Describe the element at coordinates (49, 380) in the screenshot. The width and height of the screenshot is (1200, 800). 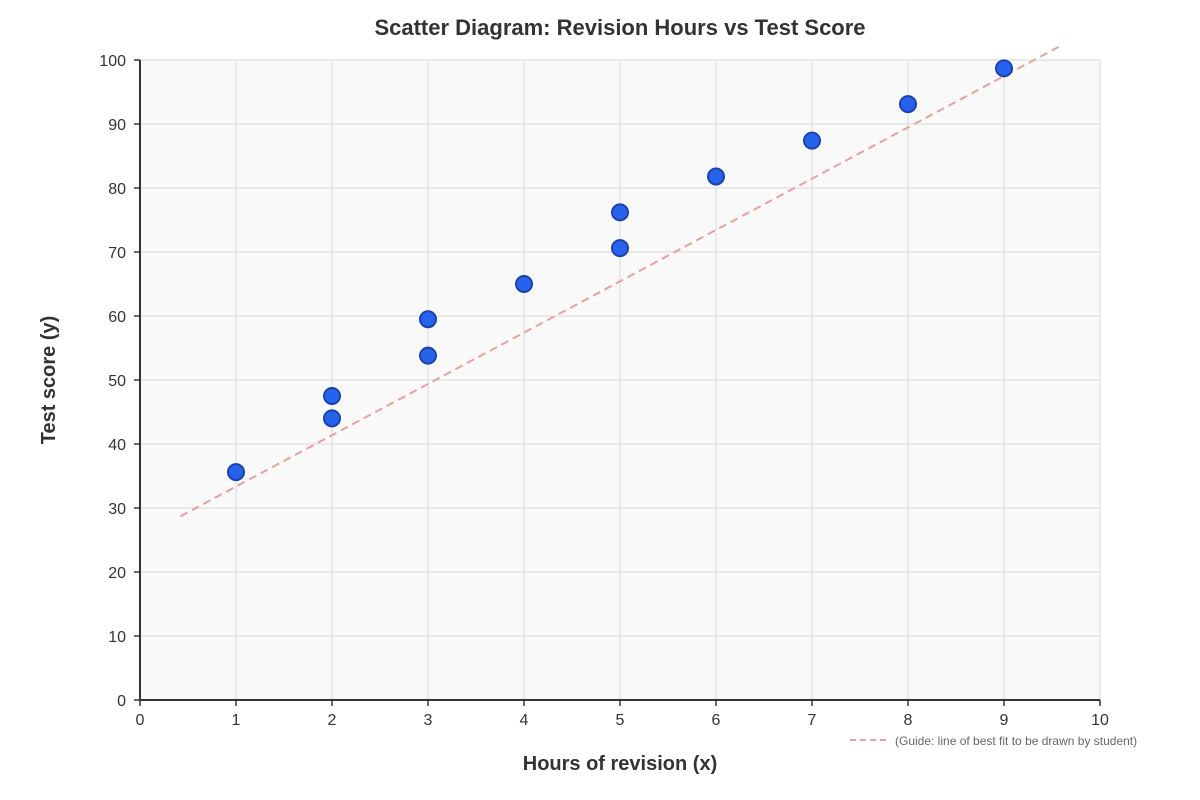
I see `y-axis-label: Test score (y)` at that location.